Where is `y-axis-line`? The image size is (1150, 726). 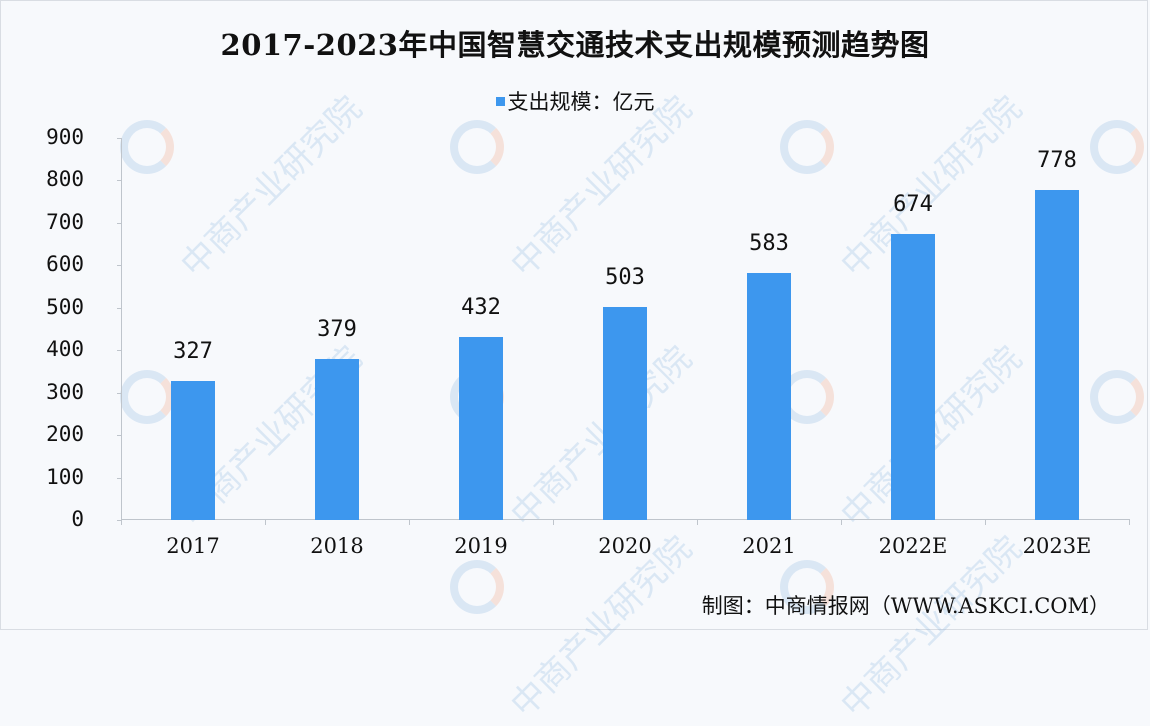
y-axis-line is located at coordinates (121, 329).